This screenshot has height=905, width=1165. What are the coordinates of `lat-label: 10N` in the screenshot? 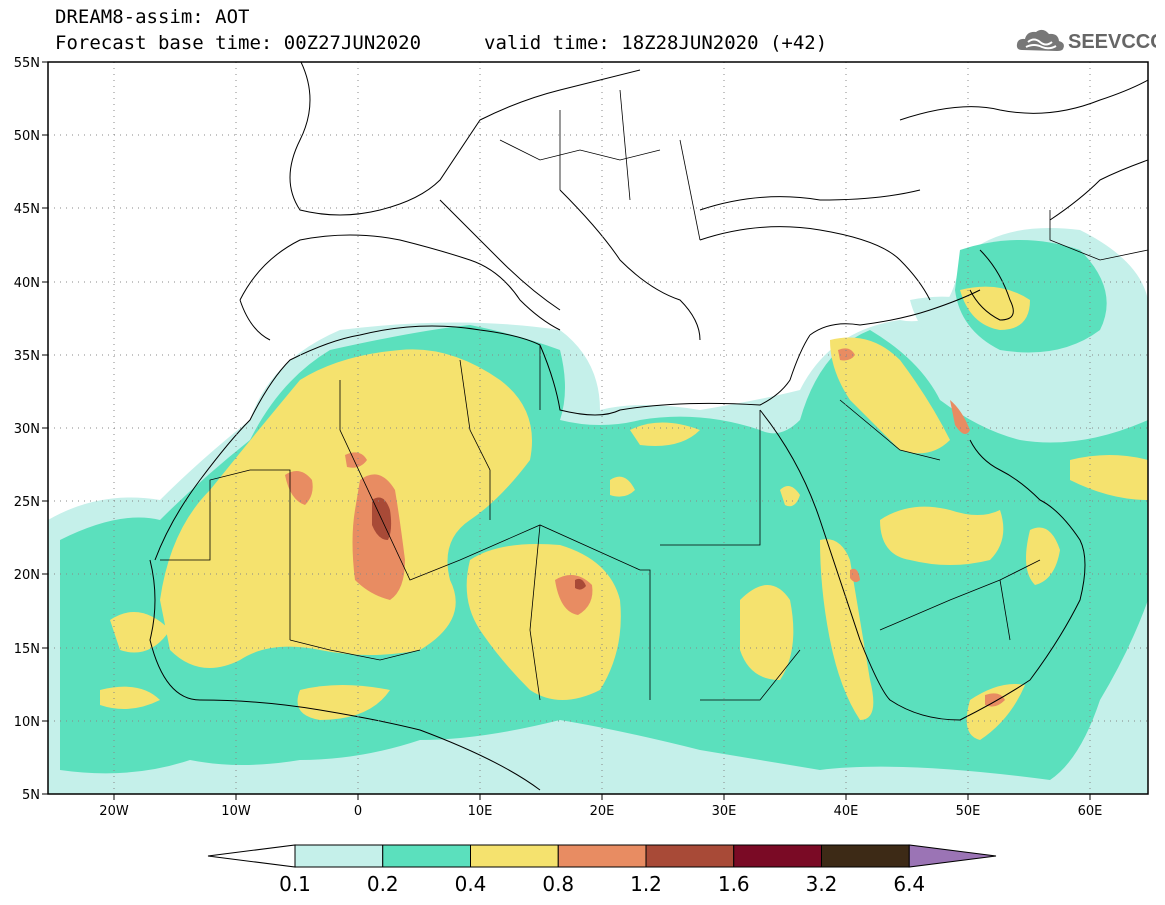 It's located at (27, 722).